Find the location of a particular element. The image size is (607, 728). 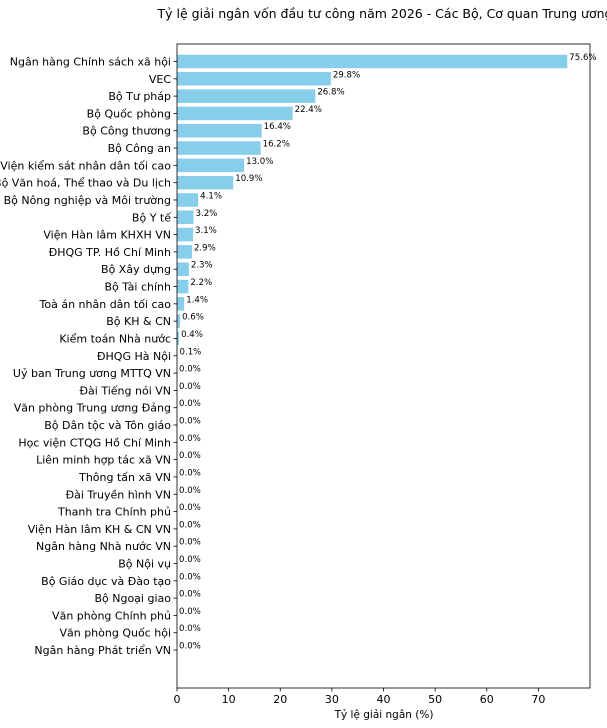

category-label: Kiểm toán Nhà nước is located at coordinates (115, 338).